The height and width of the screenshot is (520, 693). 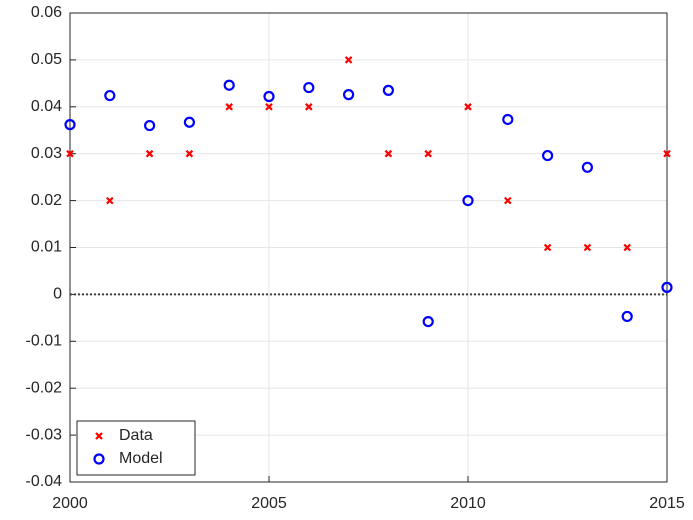 I want to click on legend-label: Model, so click(x=141, y=458).